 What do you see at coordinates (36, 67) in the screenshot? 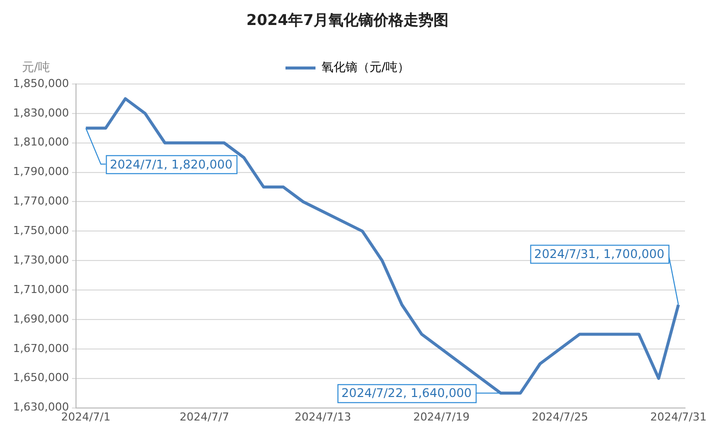
I see `y-axis-title: 元/吨` at bounding box center [36, 67].